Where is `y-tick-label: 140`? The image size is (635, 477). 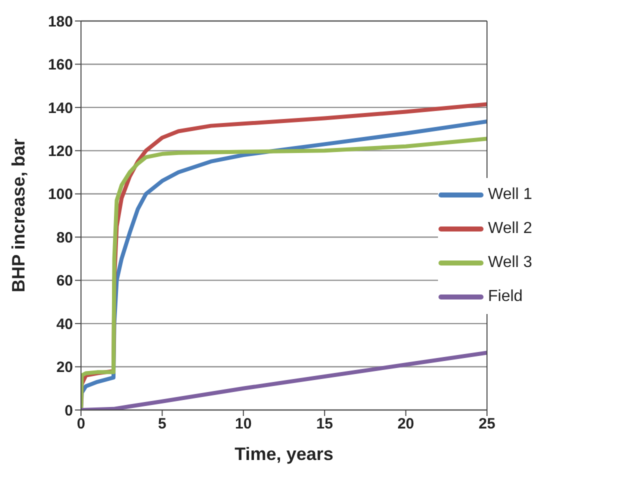 y-tick-label: 140 is located at coordinates (60, 108).